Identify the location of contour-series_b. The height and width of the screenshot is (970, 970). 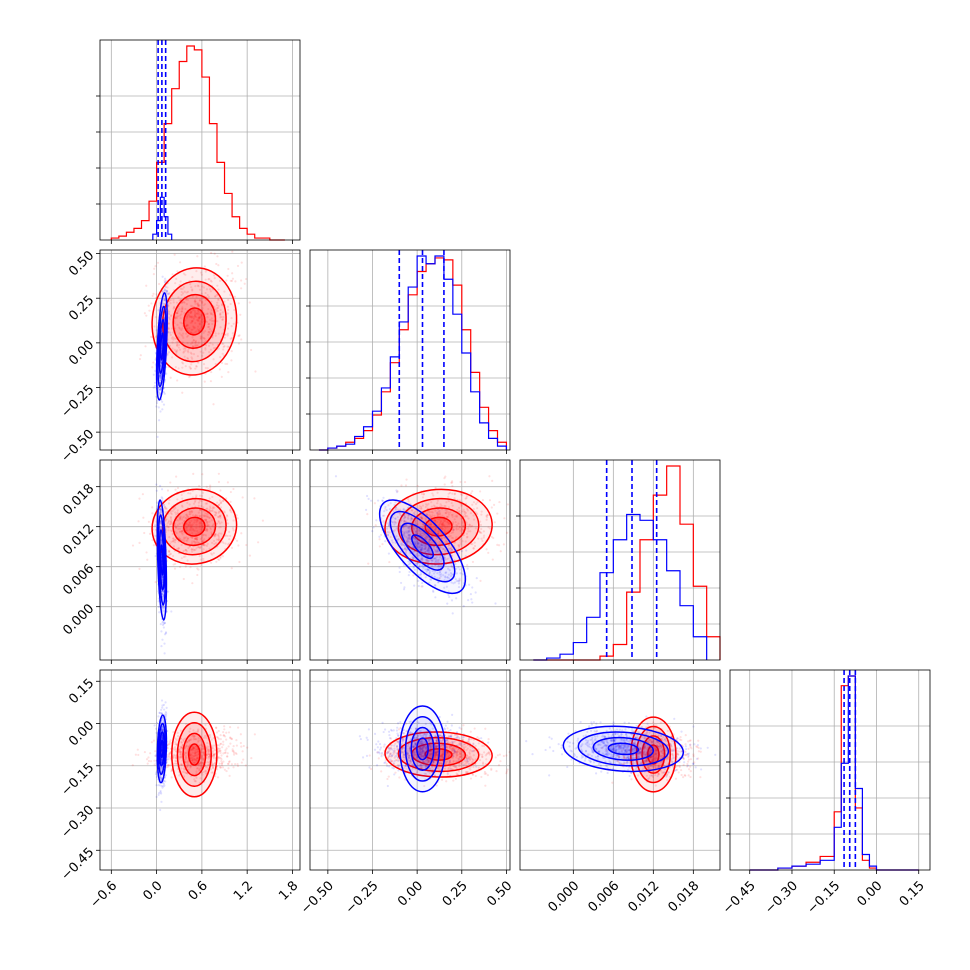
(161, 346).